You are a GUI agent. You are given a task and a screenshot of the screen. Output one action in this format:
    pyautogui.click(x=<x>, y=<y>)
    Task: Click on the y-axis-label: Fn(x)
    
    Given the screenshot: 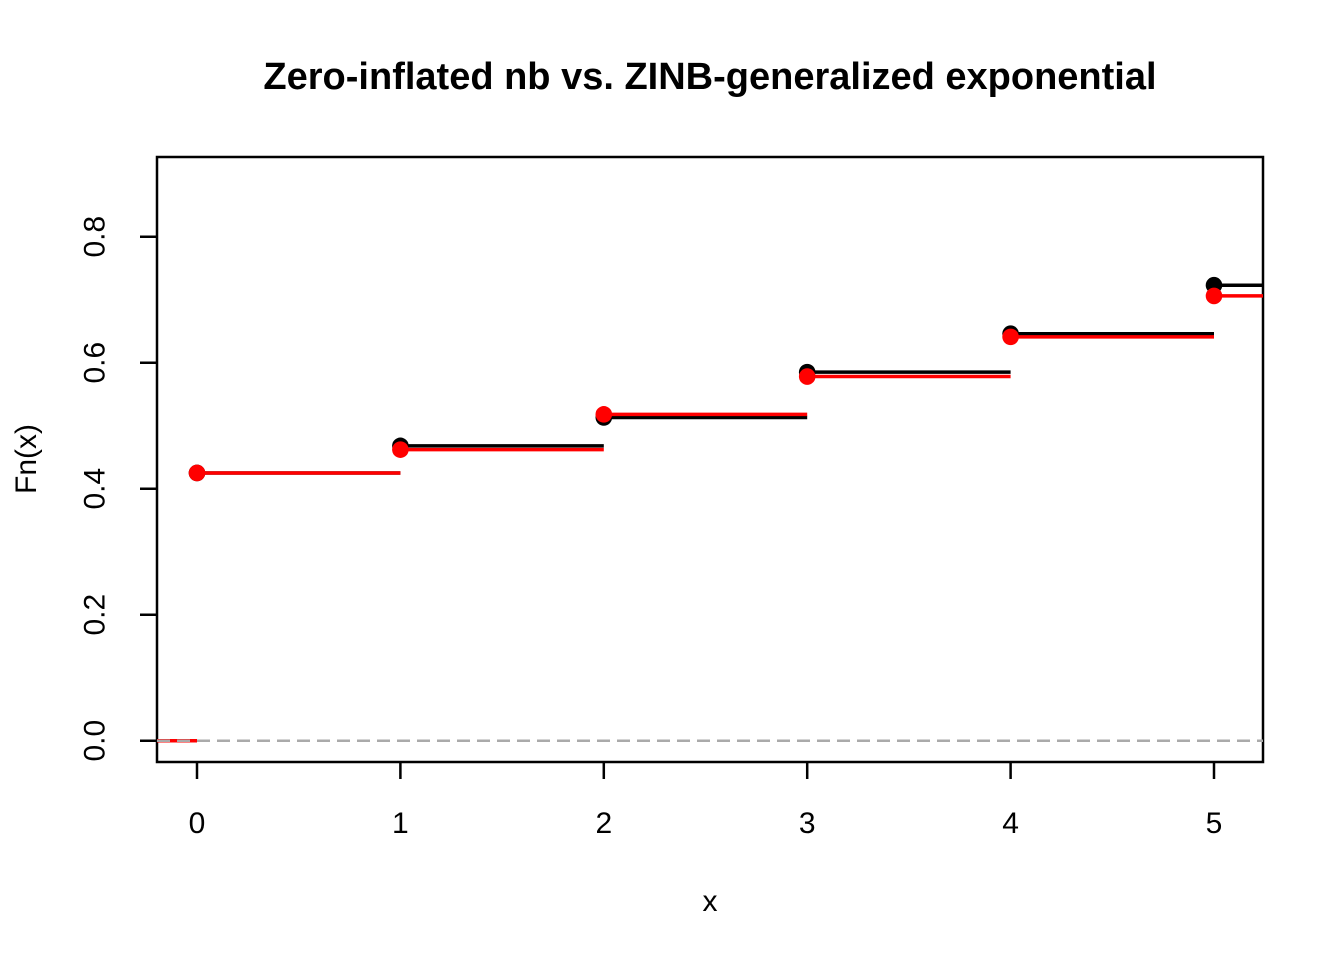 What is the action you would take?
    pyautogui.click(x=26, y=459)
    